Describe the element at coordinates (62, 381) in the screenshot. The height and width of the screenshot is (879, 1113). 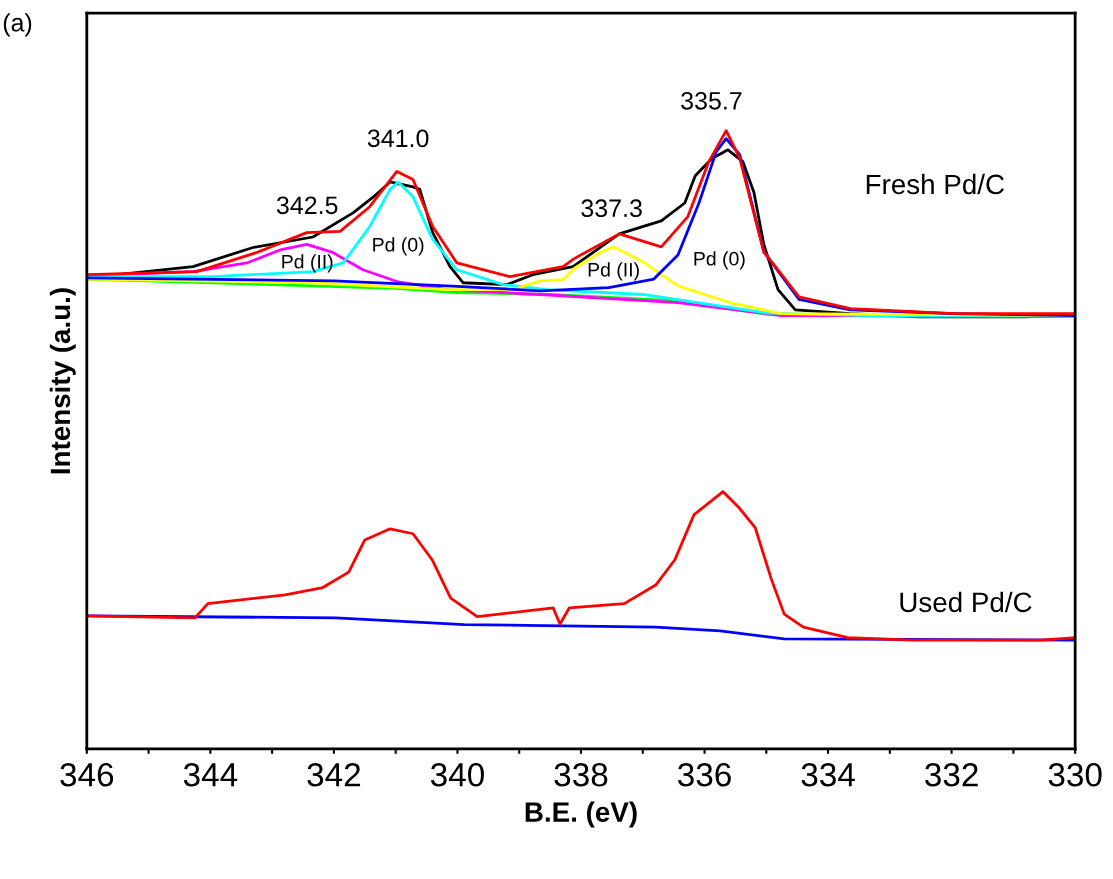
I see `y-axis-title: Intensity (a.u.)` at that location.